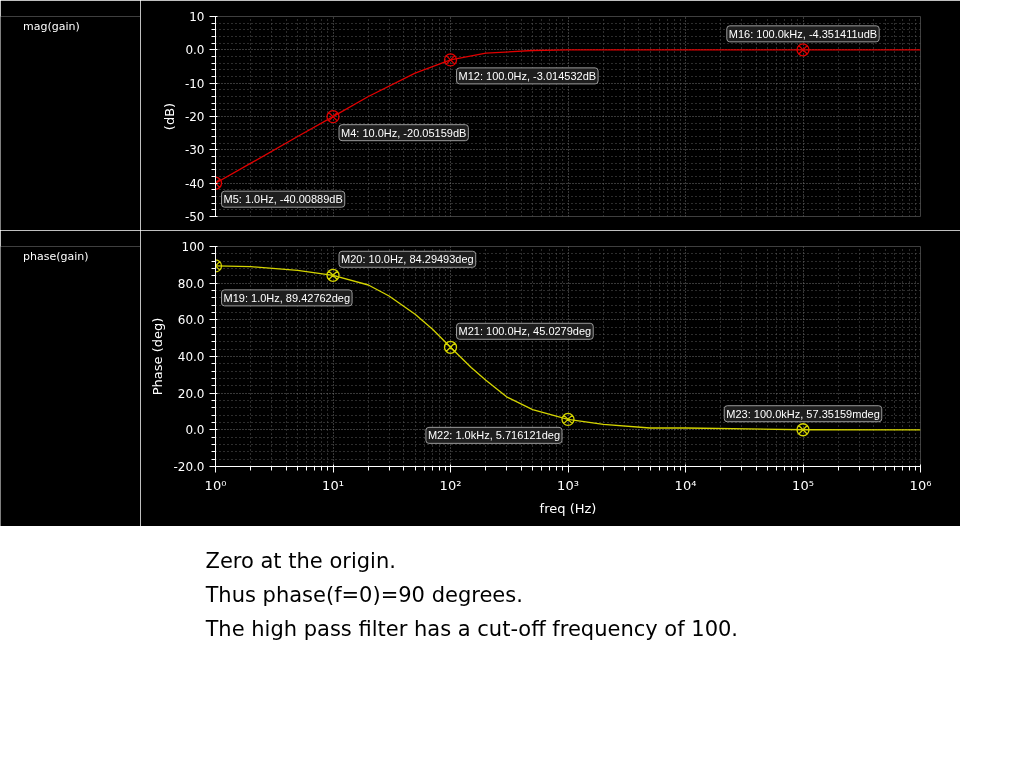 The height and width of the screenshot is (768, 1024). What do you see at coordinates (471, 628) in the screenshot?
I see `text: The high pass filter has a cut-off frequency of 100.` at bounding box center [471, 628].